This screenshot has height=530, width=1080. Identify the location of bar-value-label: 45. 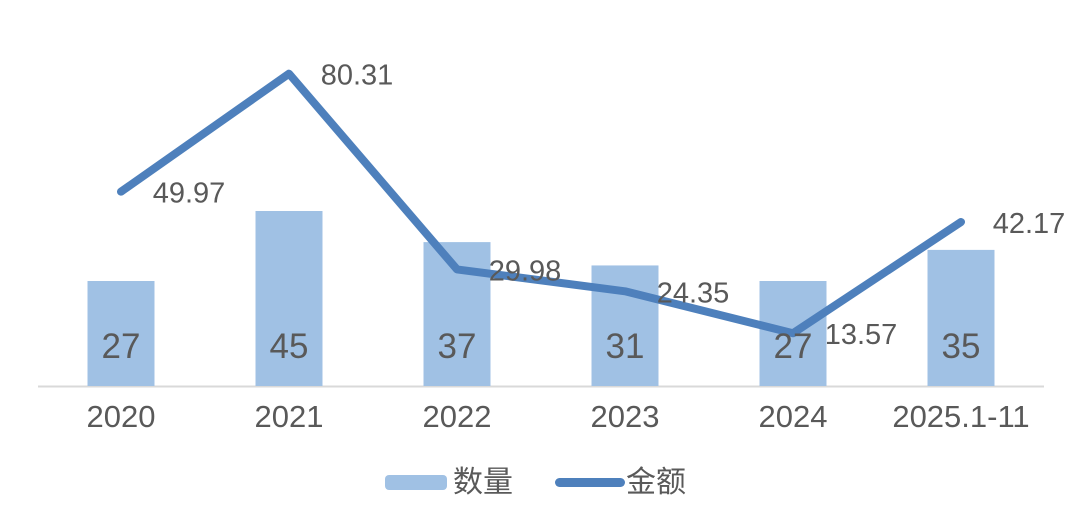
(289, 346).